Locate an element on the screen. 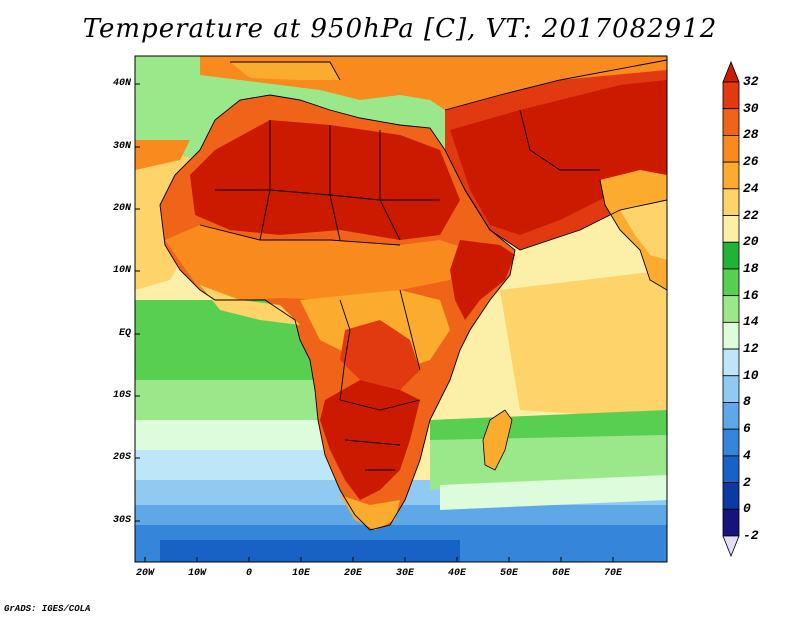  colorbar-label: 26 is located at coordinates (751, 162).